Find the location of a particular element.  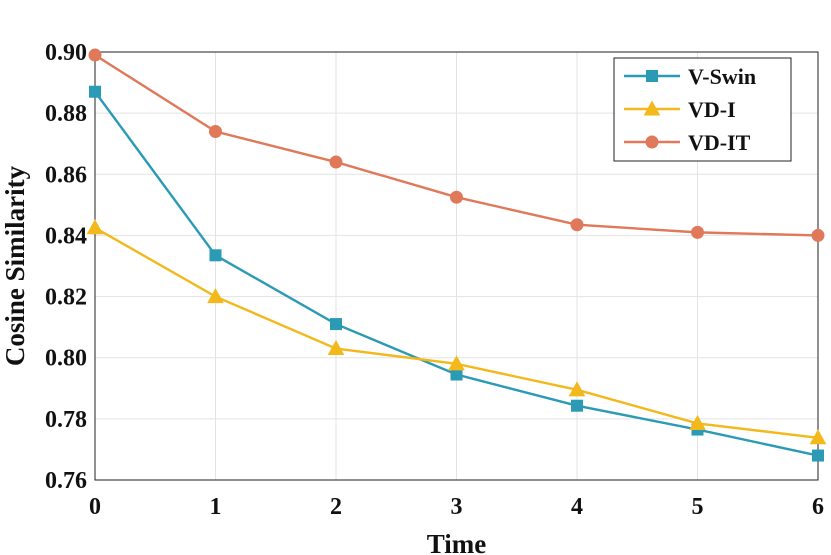

legend-item: VD-IT is located at coordinates (687, 142).